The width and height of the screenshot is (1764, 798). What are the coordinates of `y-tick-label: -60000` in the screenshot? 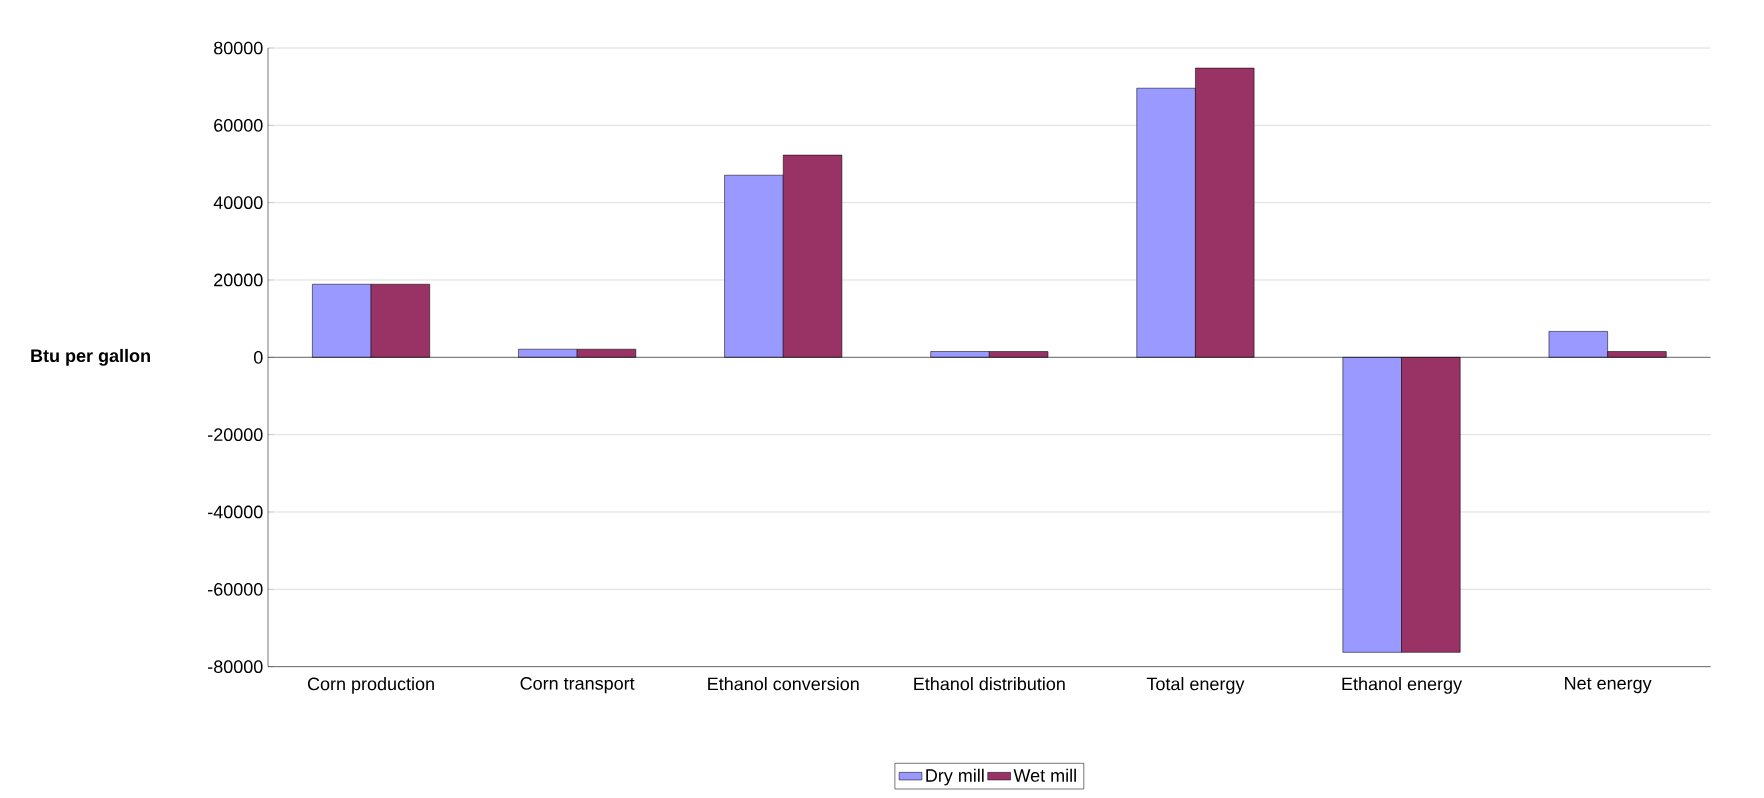 It's located at (235, 589).